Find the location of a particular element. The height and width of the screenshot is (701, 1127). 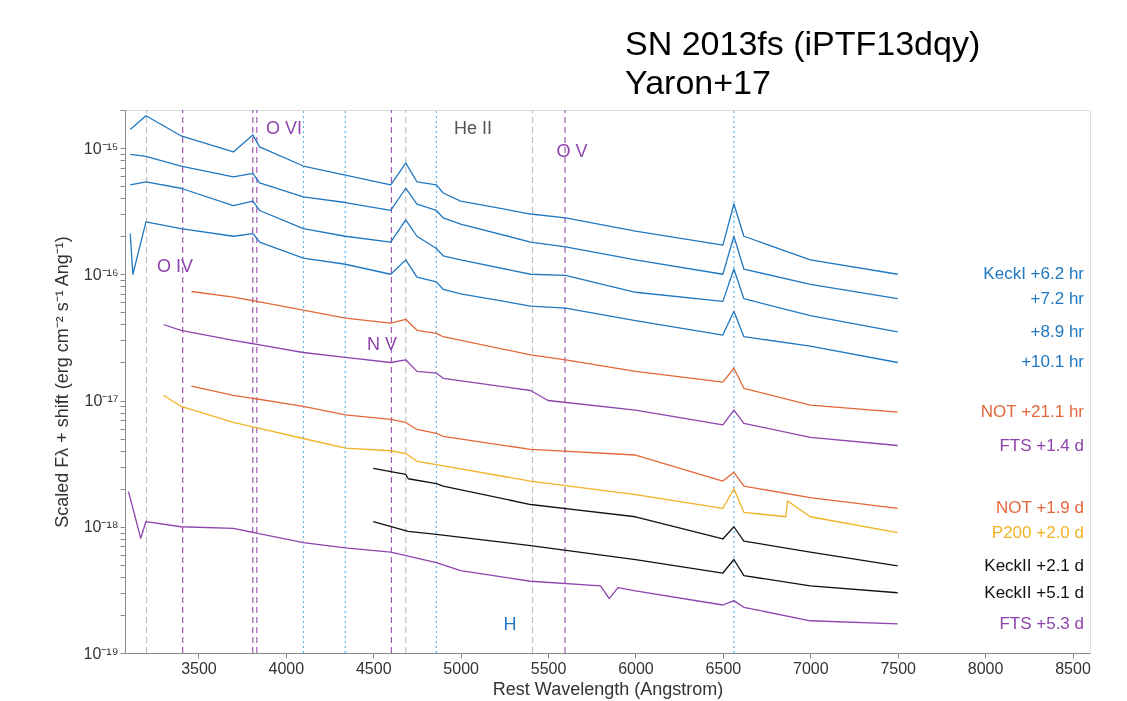

x-tick-label: 8000 is located at coordinates (985, 668).